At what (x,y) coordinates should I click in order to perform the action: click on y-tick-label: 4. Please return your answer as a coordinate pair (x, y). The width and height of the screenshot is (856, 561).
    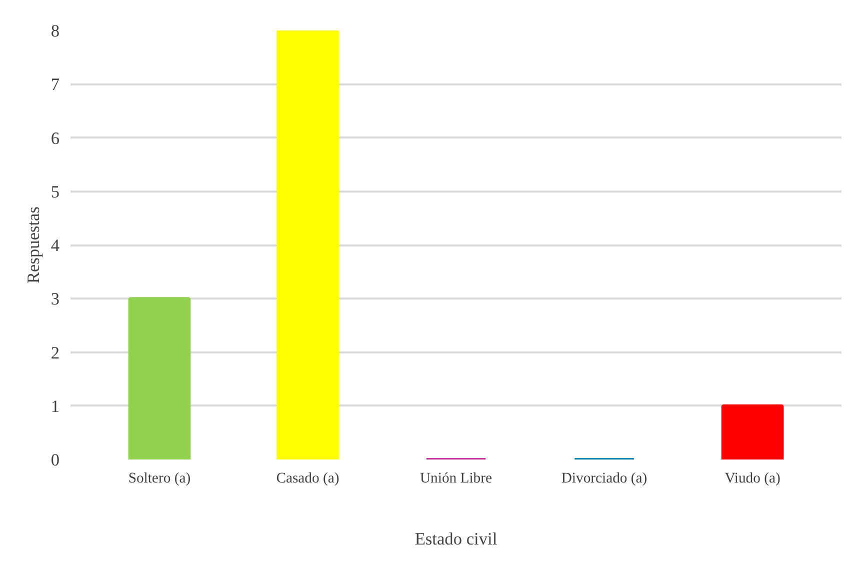
    Looking at the image, I should click on (55, 245).